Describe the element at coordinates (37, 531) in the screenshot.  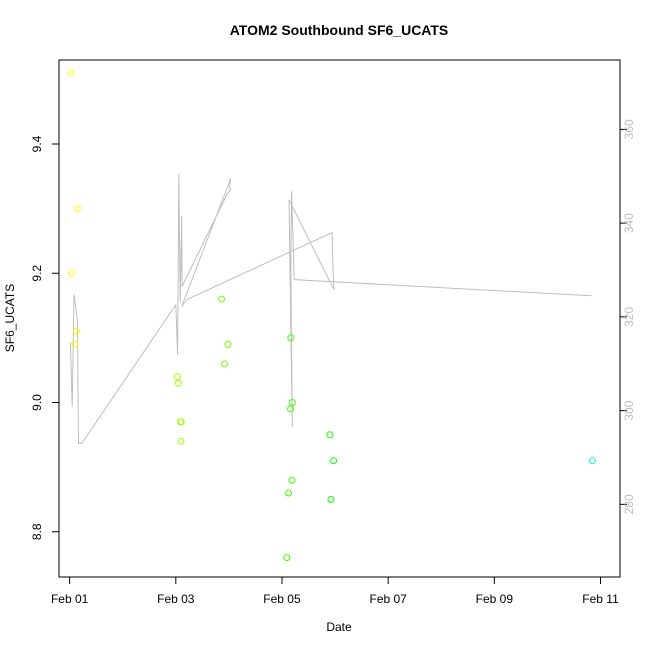
I see `y-tick-label: 8.8` at that location.